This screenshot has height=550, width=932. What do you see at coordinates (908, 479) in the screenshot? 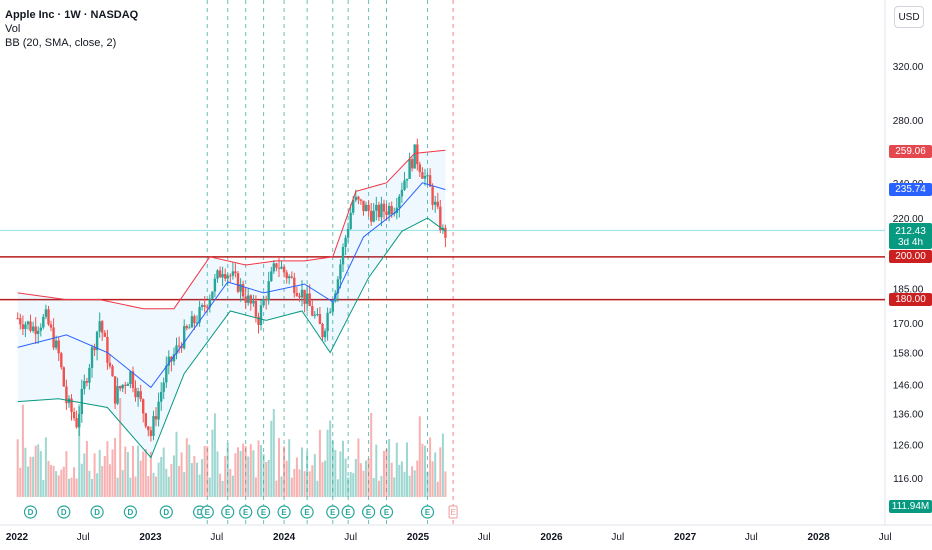
I see `y-tick-label: 116.00` at bounding box center [908, 479].